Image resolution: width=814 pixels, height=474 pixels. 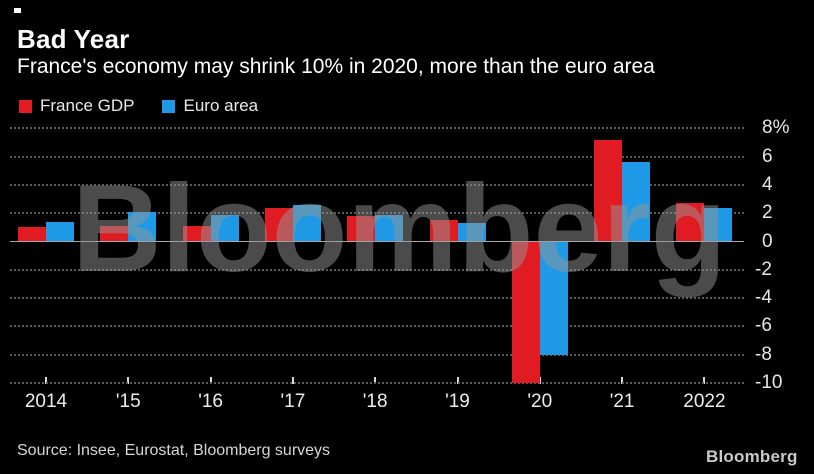 What do you see at coordinates (767, 241) in the screenshot?
I see `y-axis-label: 0` at bounding box center [767, 241].